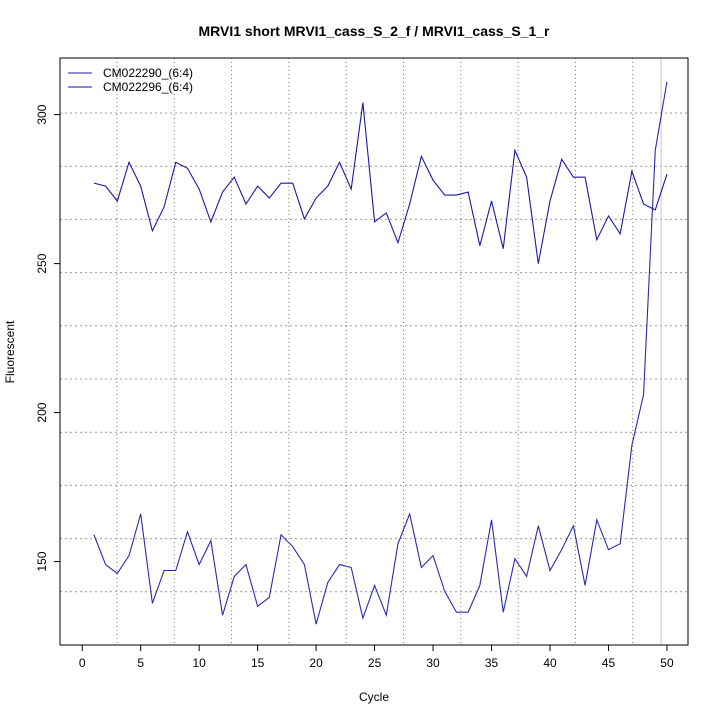 The height and width of the screenshot is (720, 720). What do you see at coordinates (375, 663) in the screenshot?
I see `x-tick-label: 25` at bounding box center [375, 663].